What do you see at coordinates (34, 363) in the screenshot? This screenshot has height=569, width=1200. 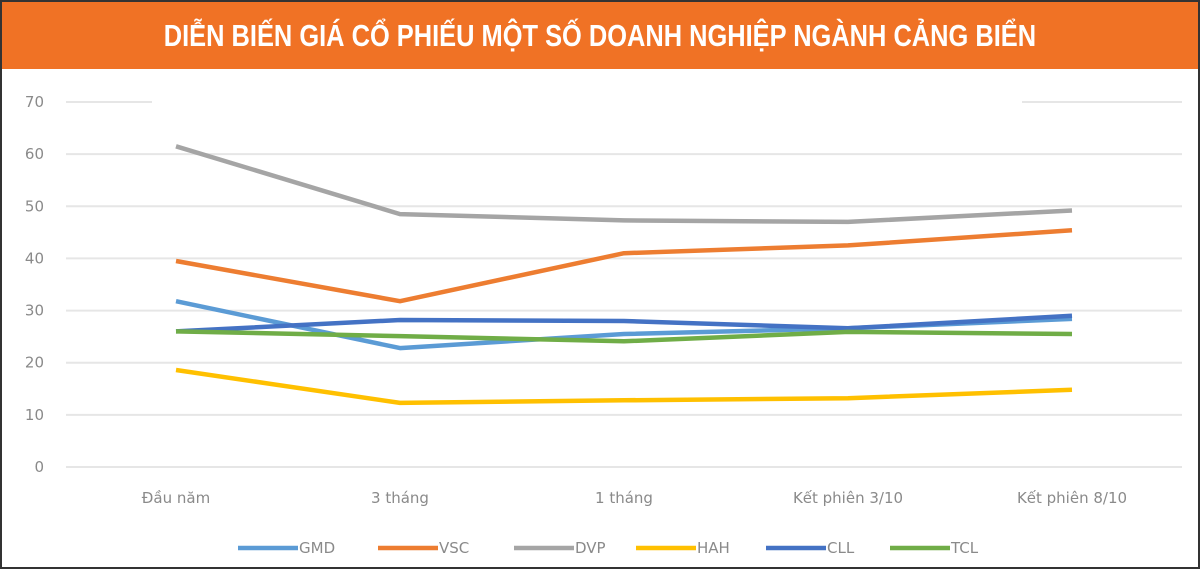 I see `y-tick-label: 20` at bounding box center [34, 363].